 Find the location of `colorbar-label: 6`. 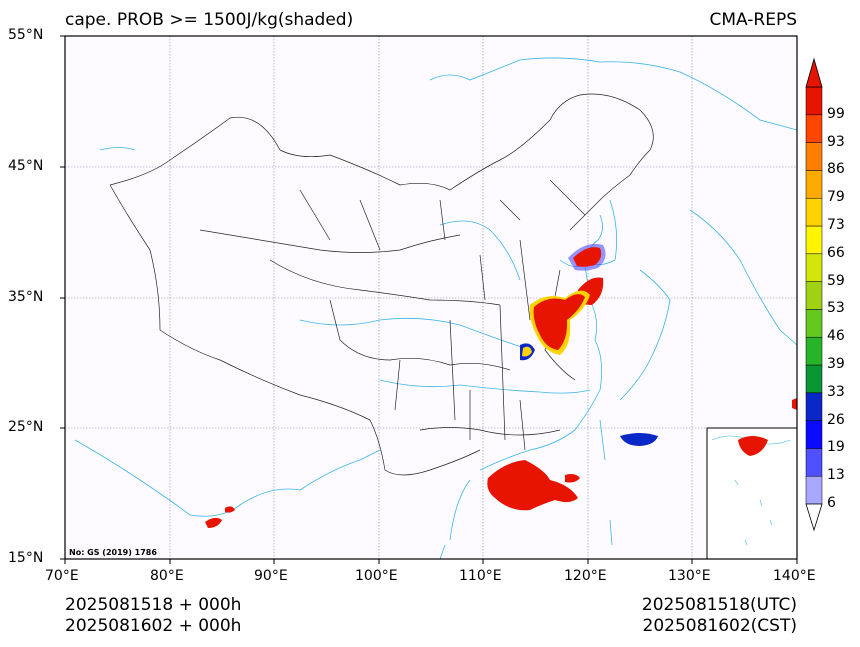

colorbar-label: 6 is located at coordinates (831, 503).